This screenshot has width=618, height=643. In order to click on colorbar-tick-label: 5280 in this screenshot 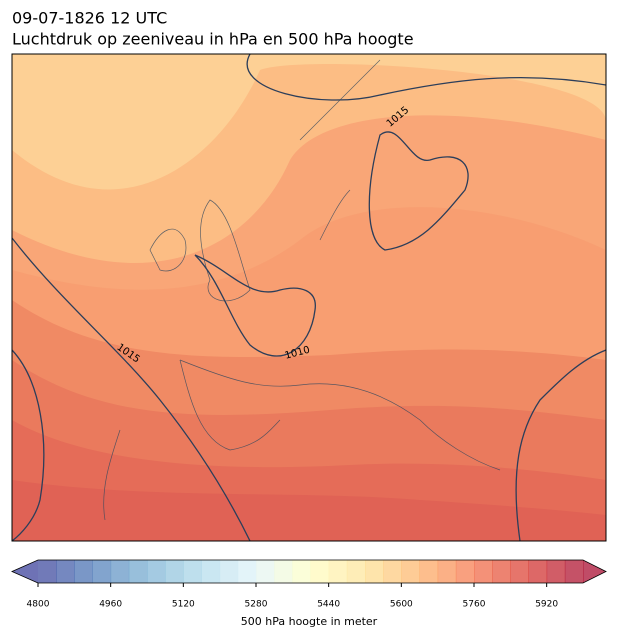, I will do `click(256, 605)`.